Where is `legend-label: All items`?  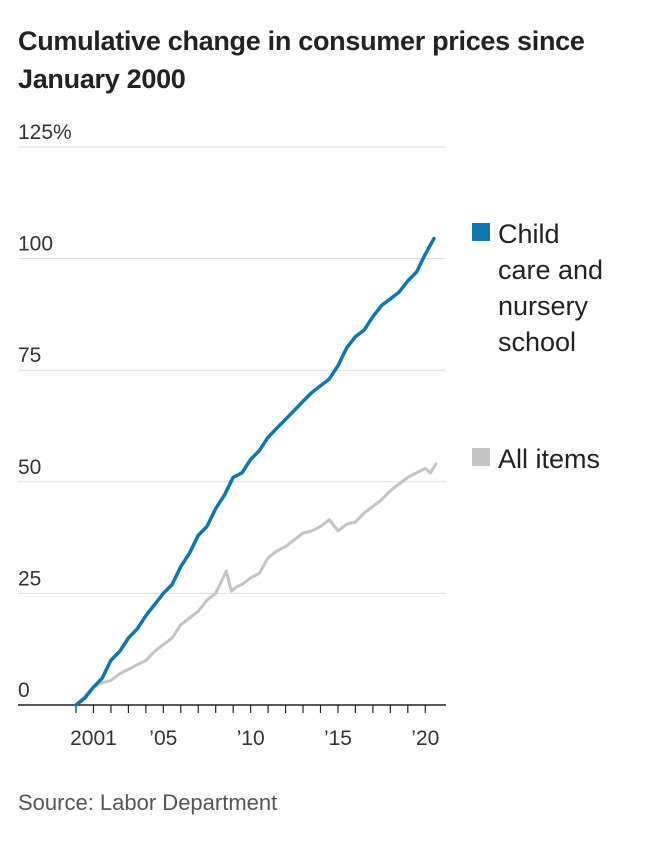 legend-label: All items is located at coordinates (549, 459).